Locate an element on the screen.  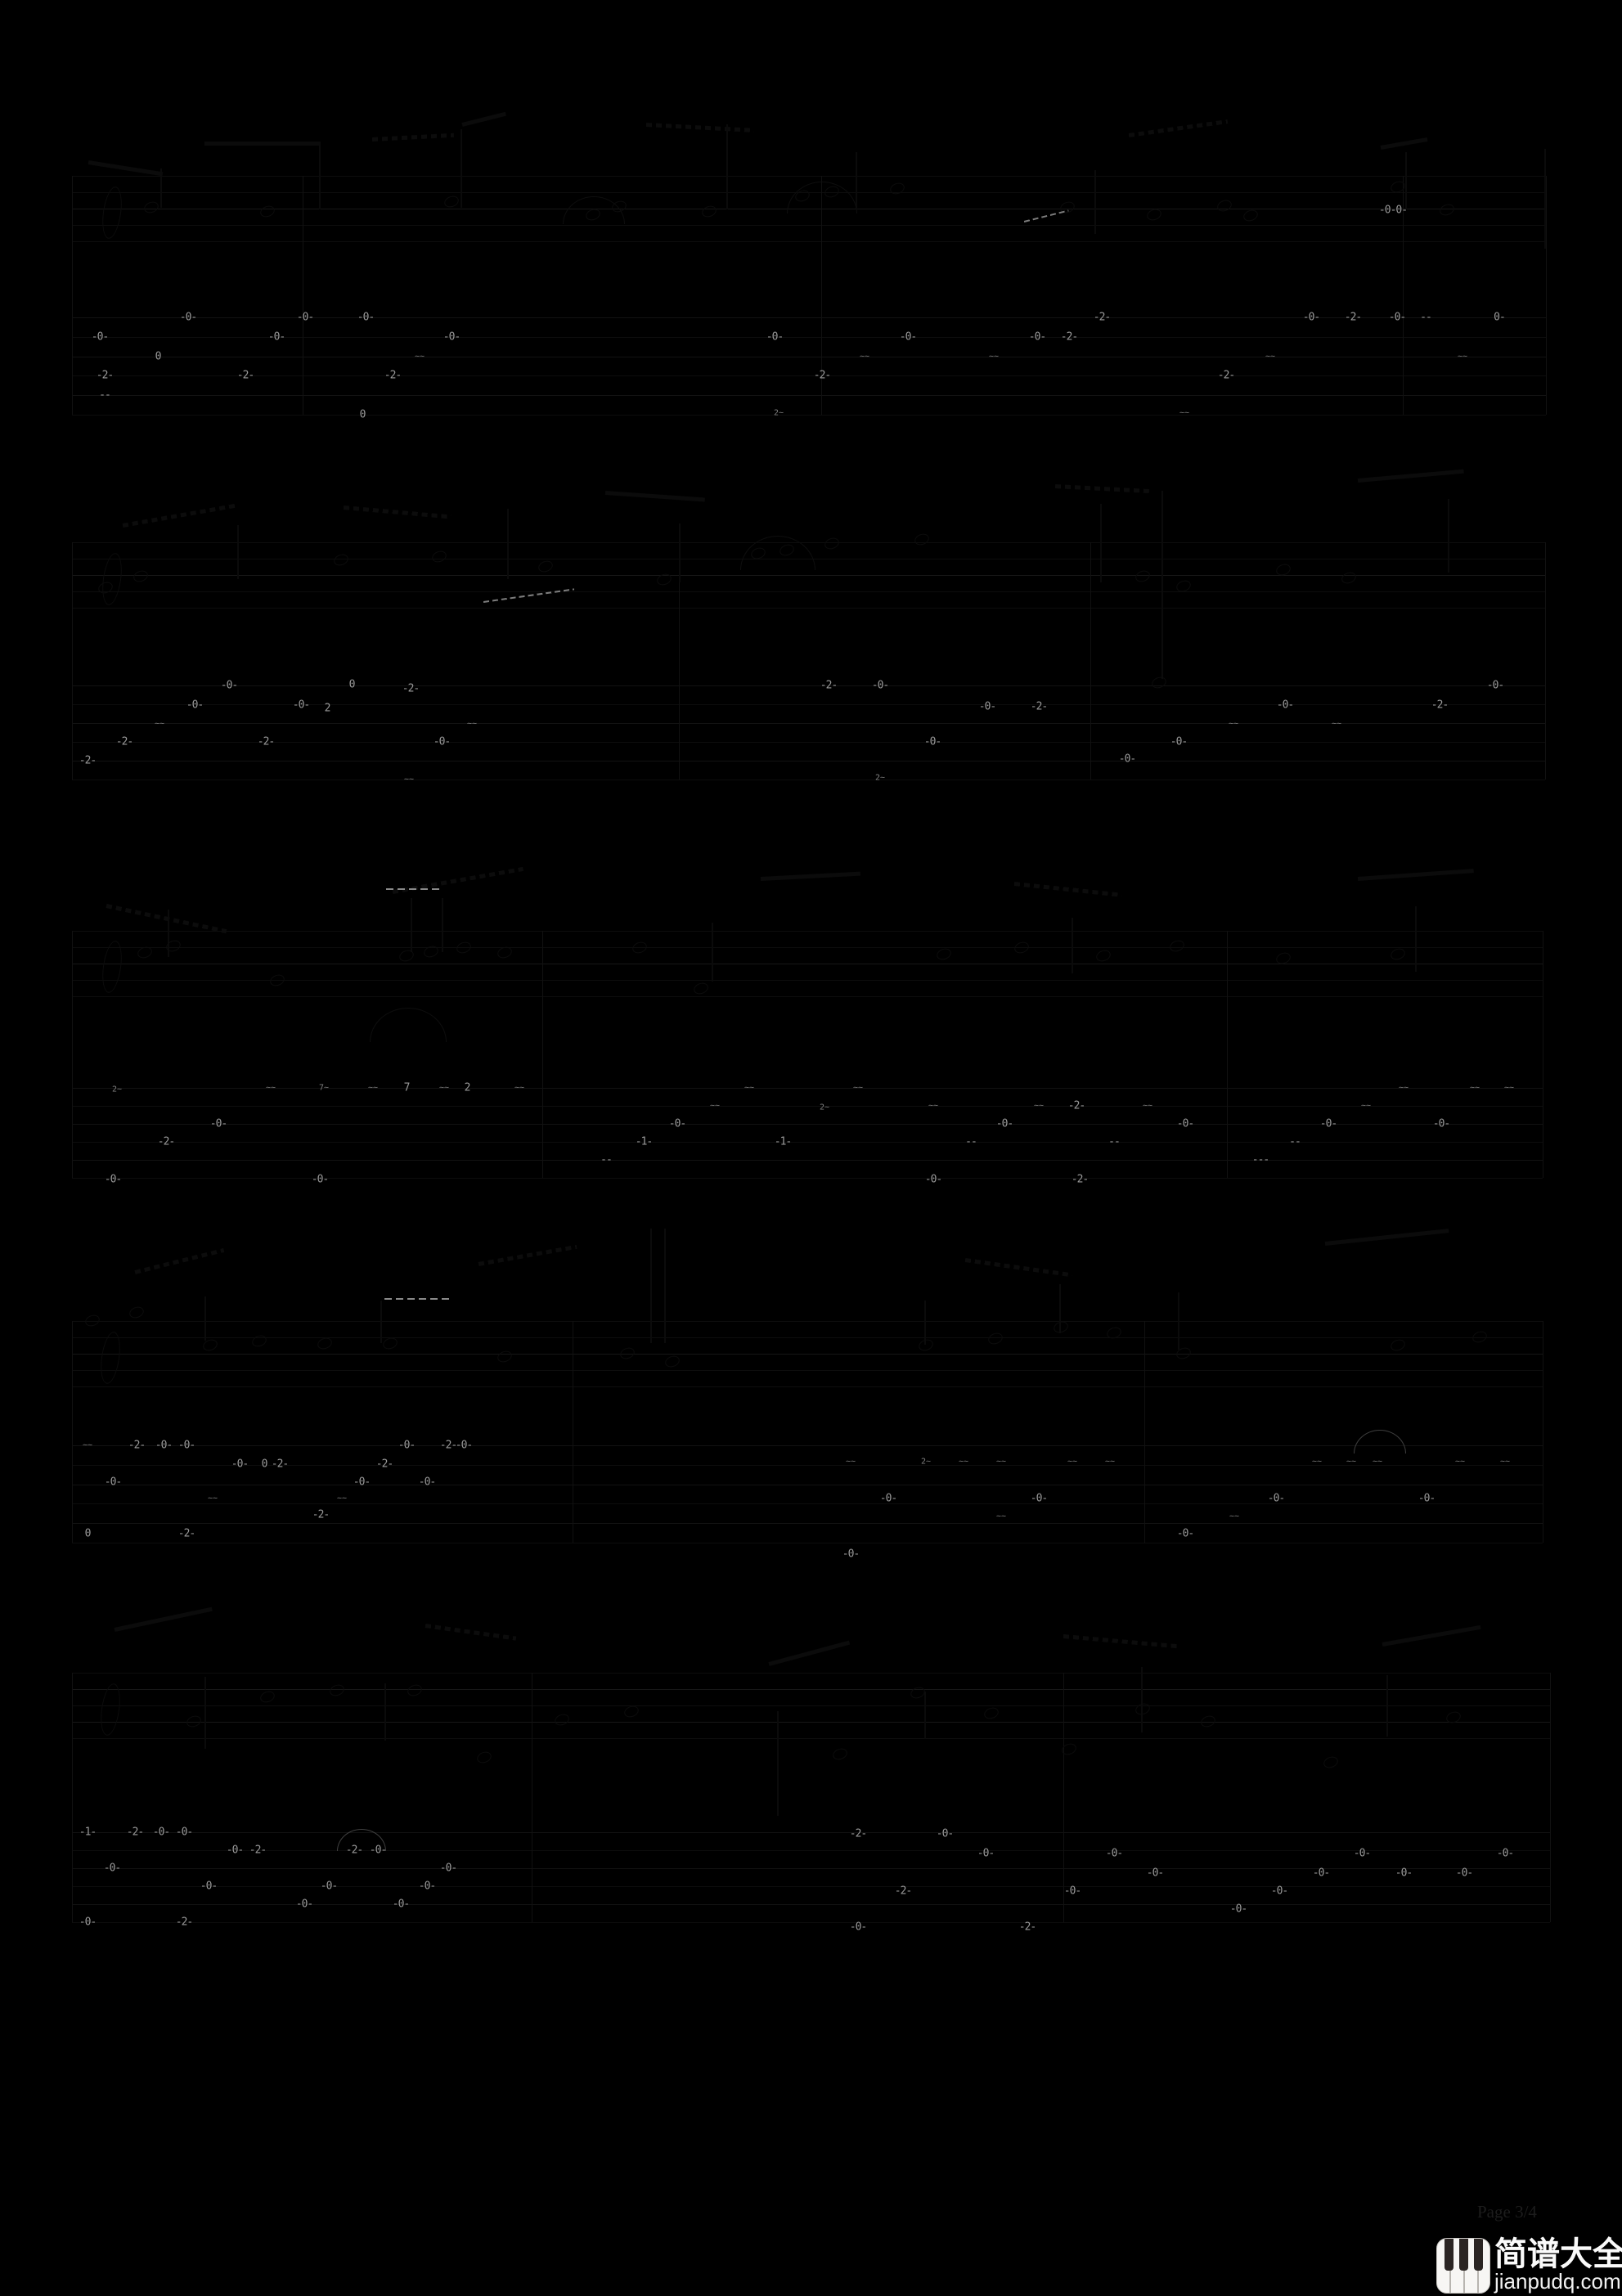
bright-dash-line is located at coordinates (418, 1299).